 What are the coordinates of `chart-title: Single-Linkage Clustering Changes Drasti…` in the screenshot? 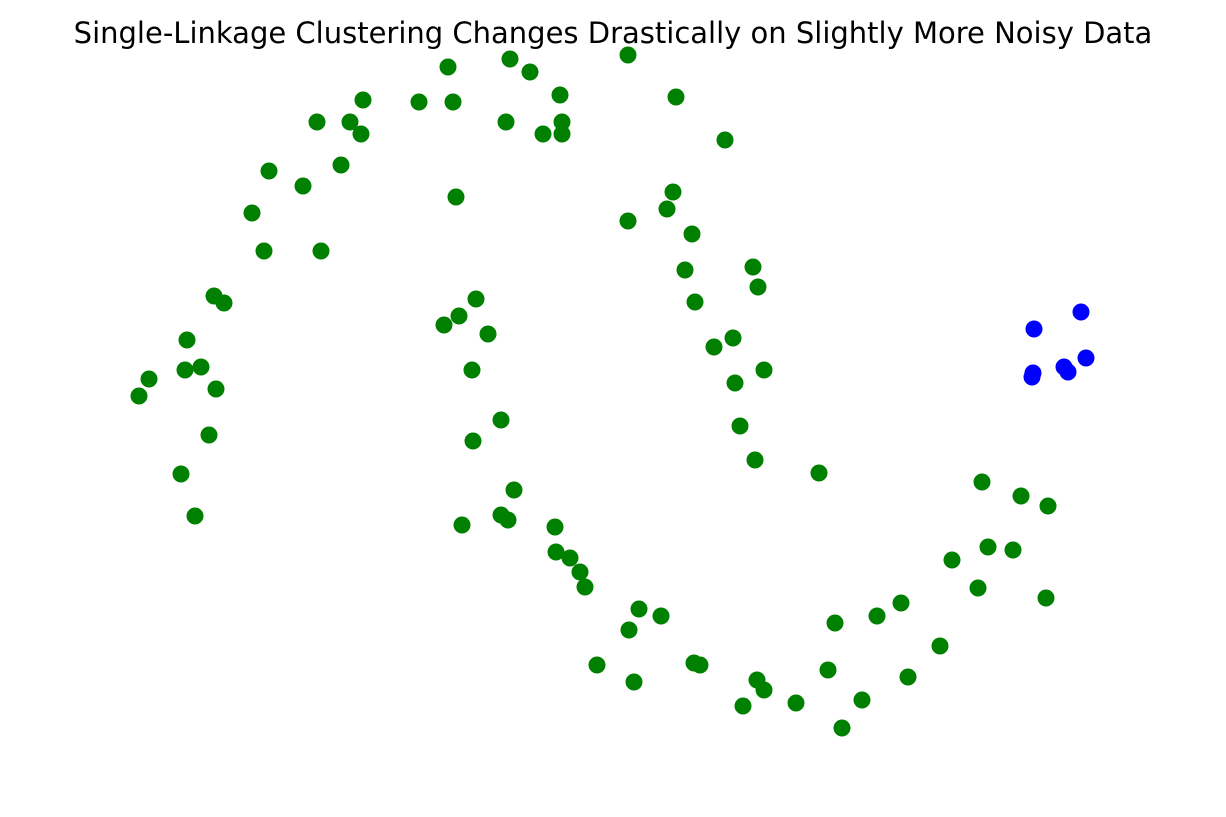 It's located at (613, 33).